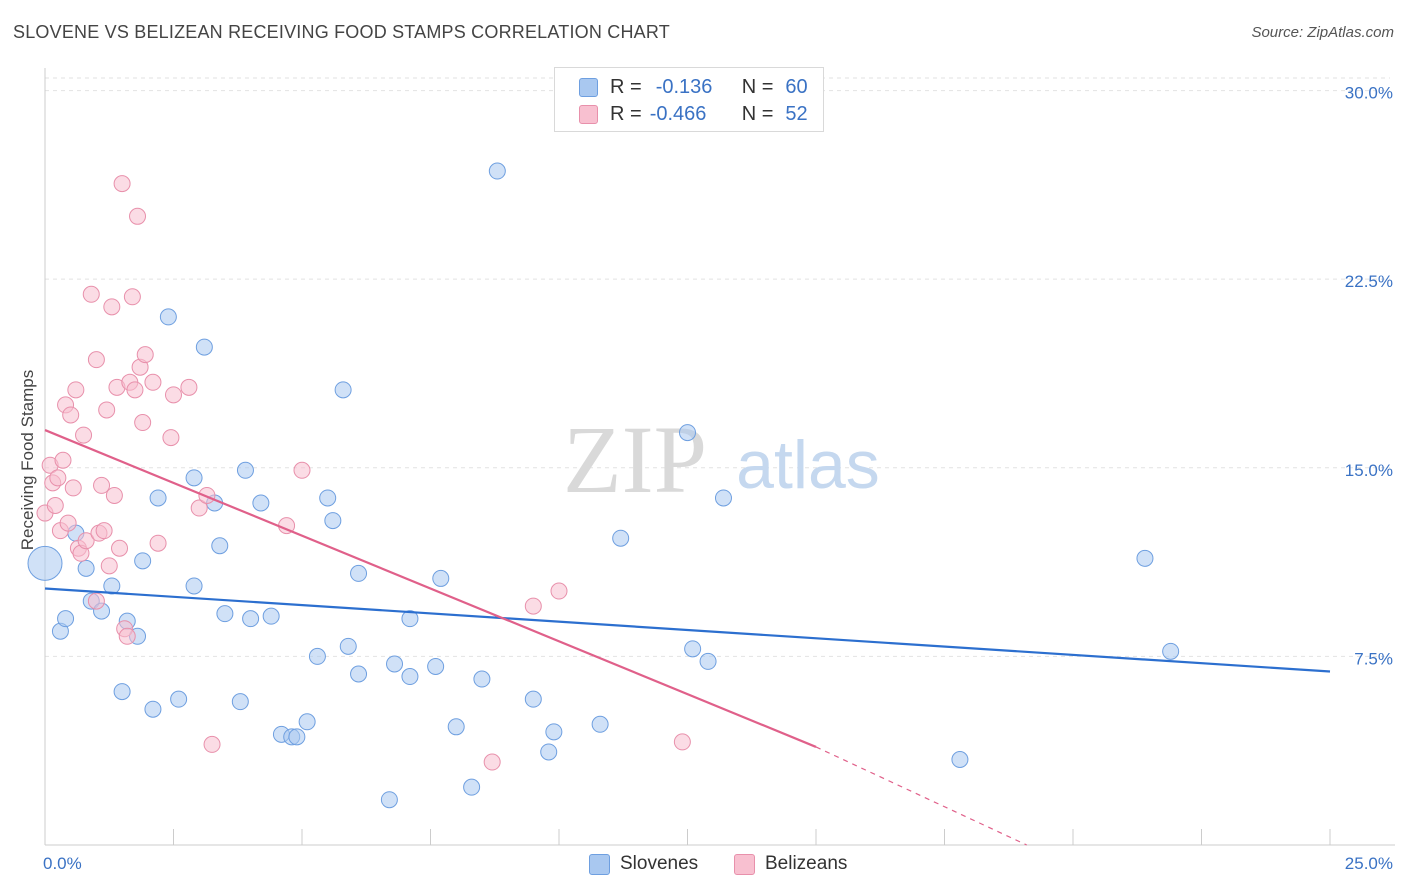  Describe the element at coordinates (626, 86) in the screenshot. I see `r-label: R =` at that location.